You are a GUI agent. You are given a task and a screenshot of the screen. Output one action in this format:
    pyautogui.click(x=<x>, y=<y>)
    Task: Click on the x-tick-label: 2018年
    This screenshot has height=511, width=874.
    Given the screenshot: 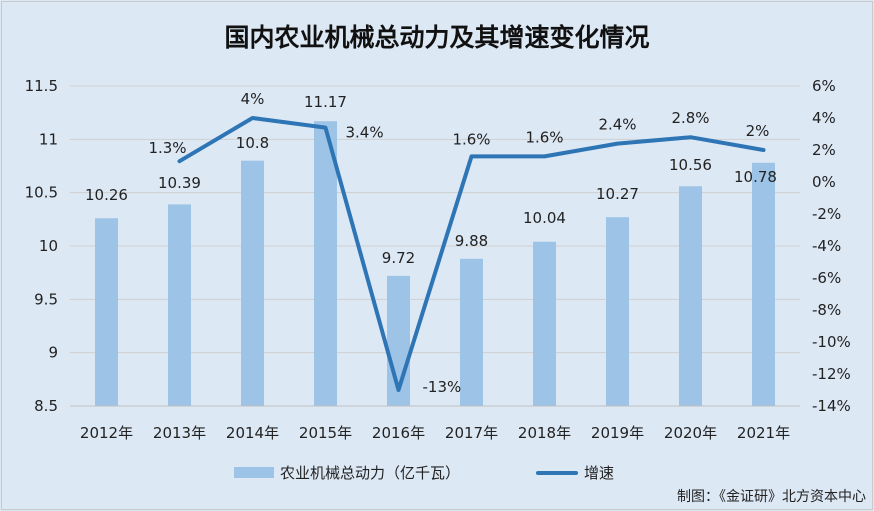 What is the action you would take?
    pyautogui.click(x=544, y=433)
    